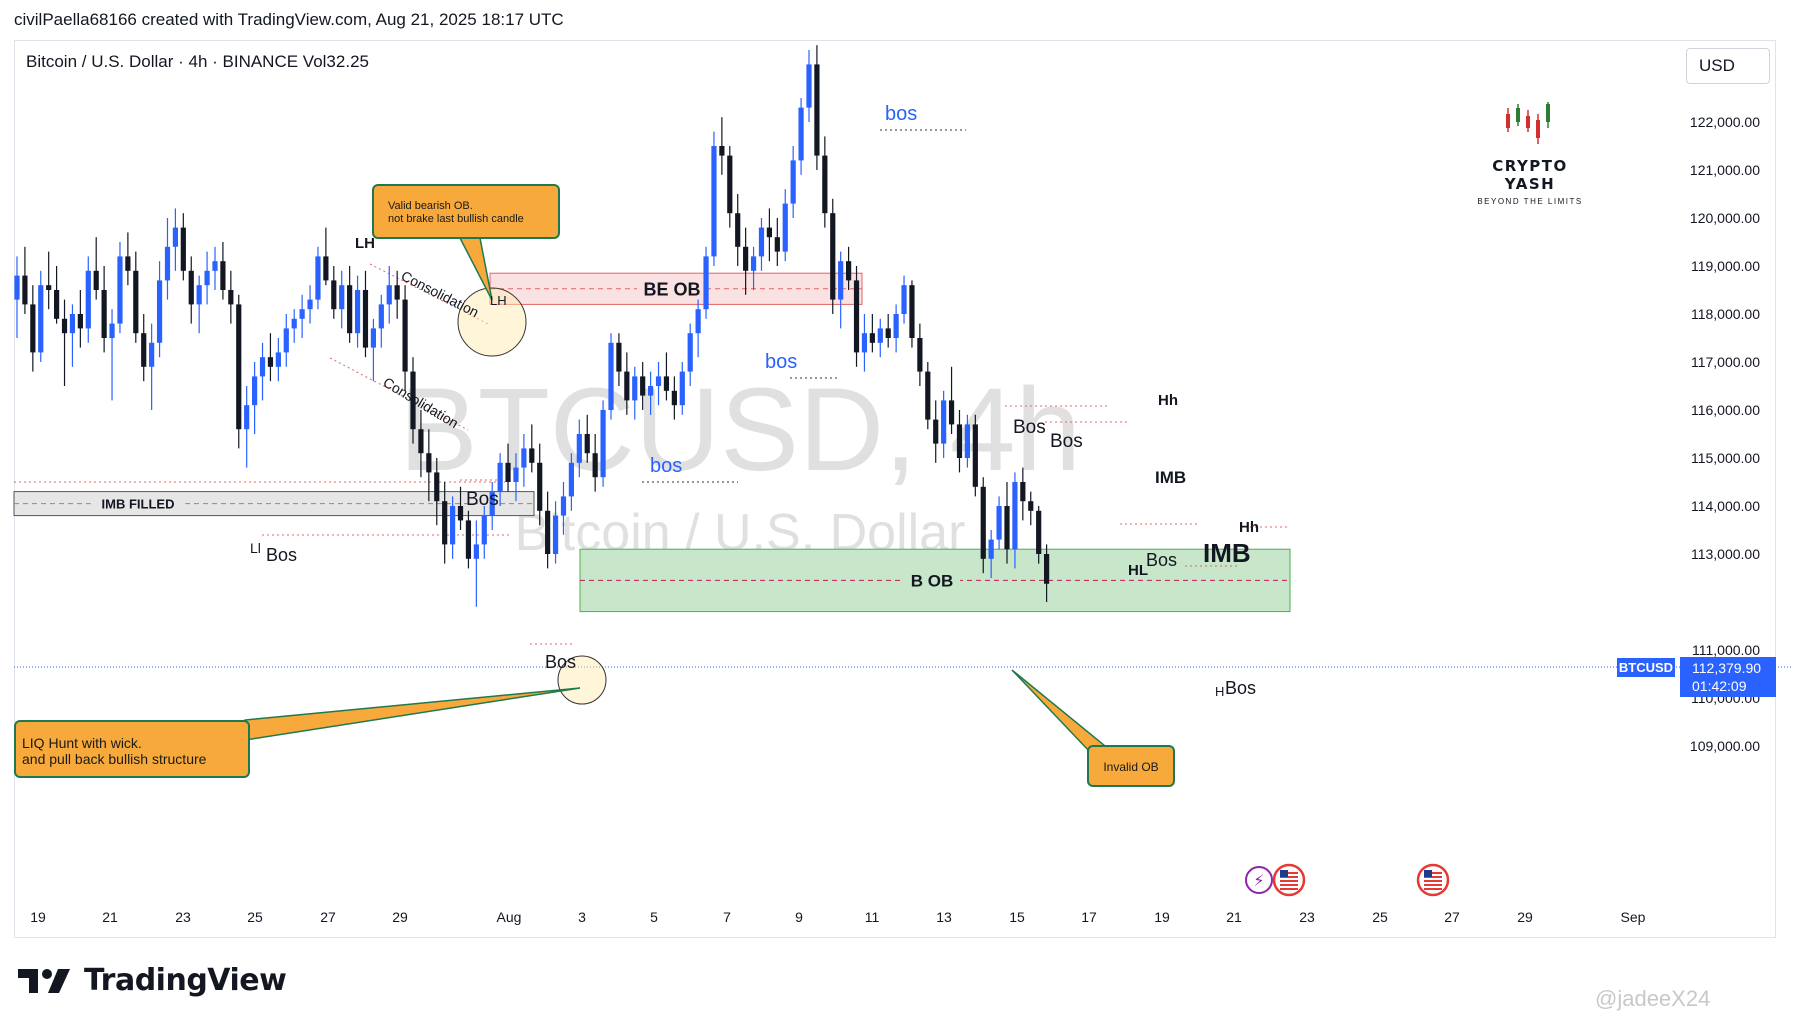 This screenshot has width=1793, height=1027. I want to click on event-icons: ⚡, so click(1347, 880).